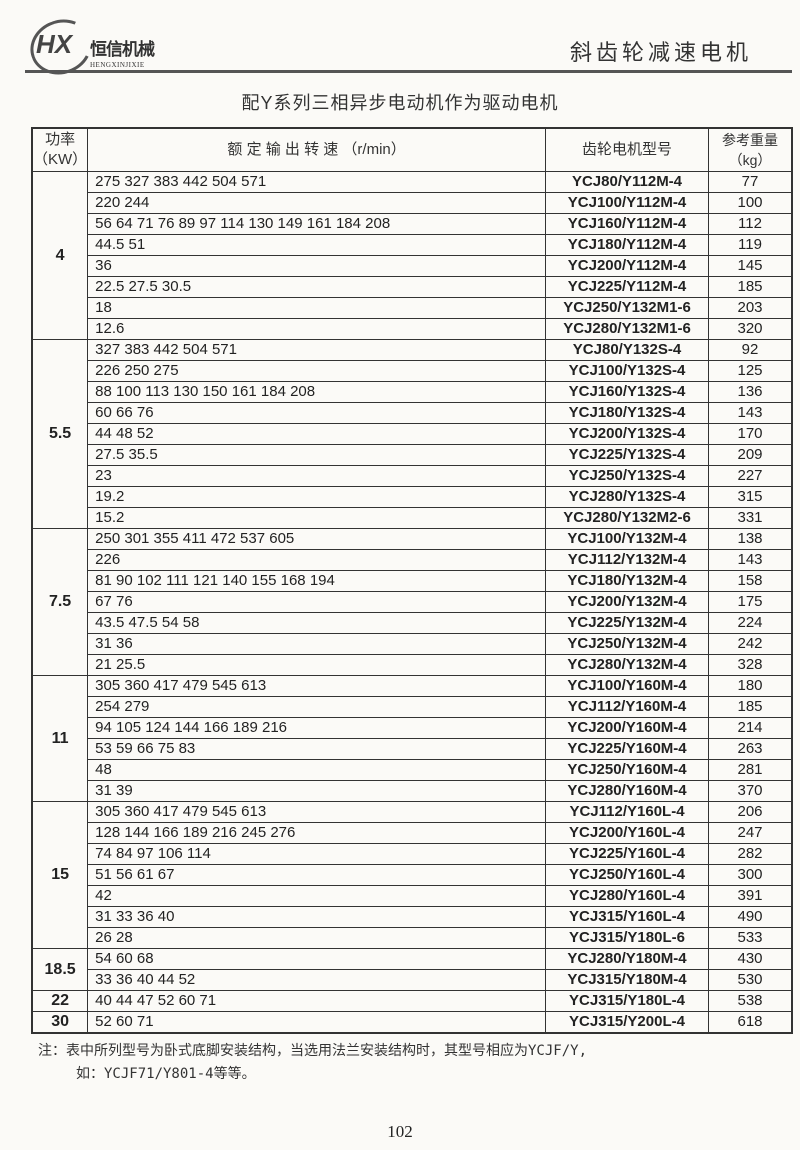 Image resolution: width=800 pixels, height=1150 pixels. Describe the element at coordinates (412, 896) in the screenshot. I see `table-row: 42 YCJ280/Y160L-4 391` at that location.